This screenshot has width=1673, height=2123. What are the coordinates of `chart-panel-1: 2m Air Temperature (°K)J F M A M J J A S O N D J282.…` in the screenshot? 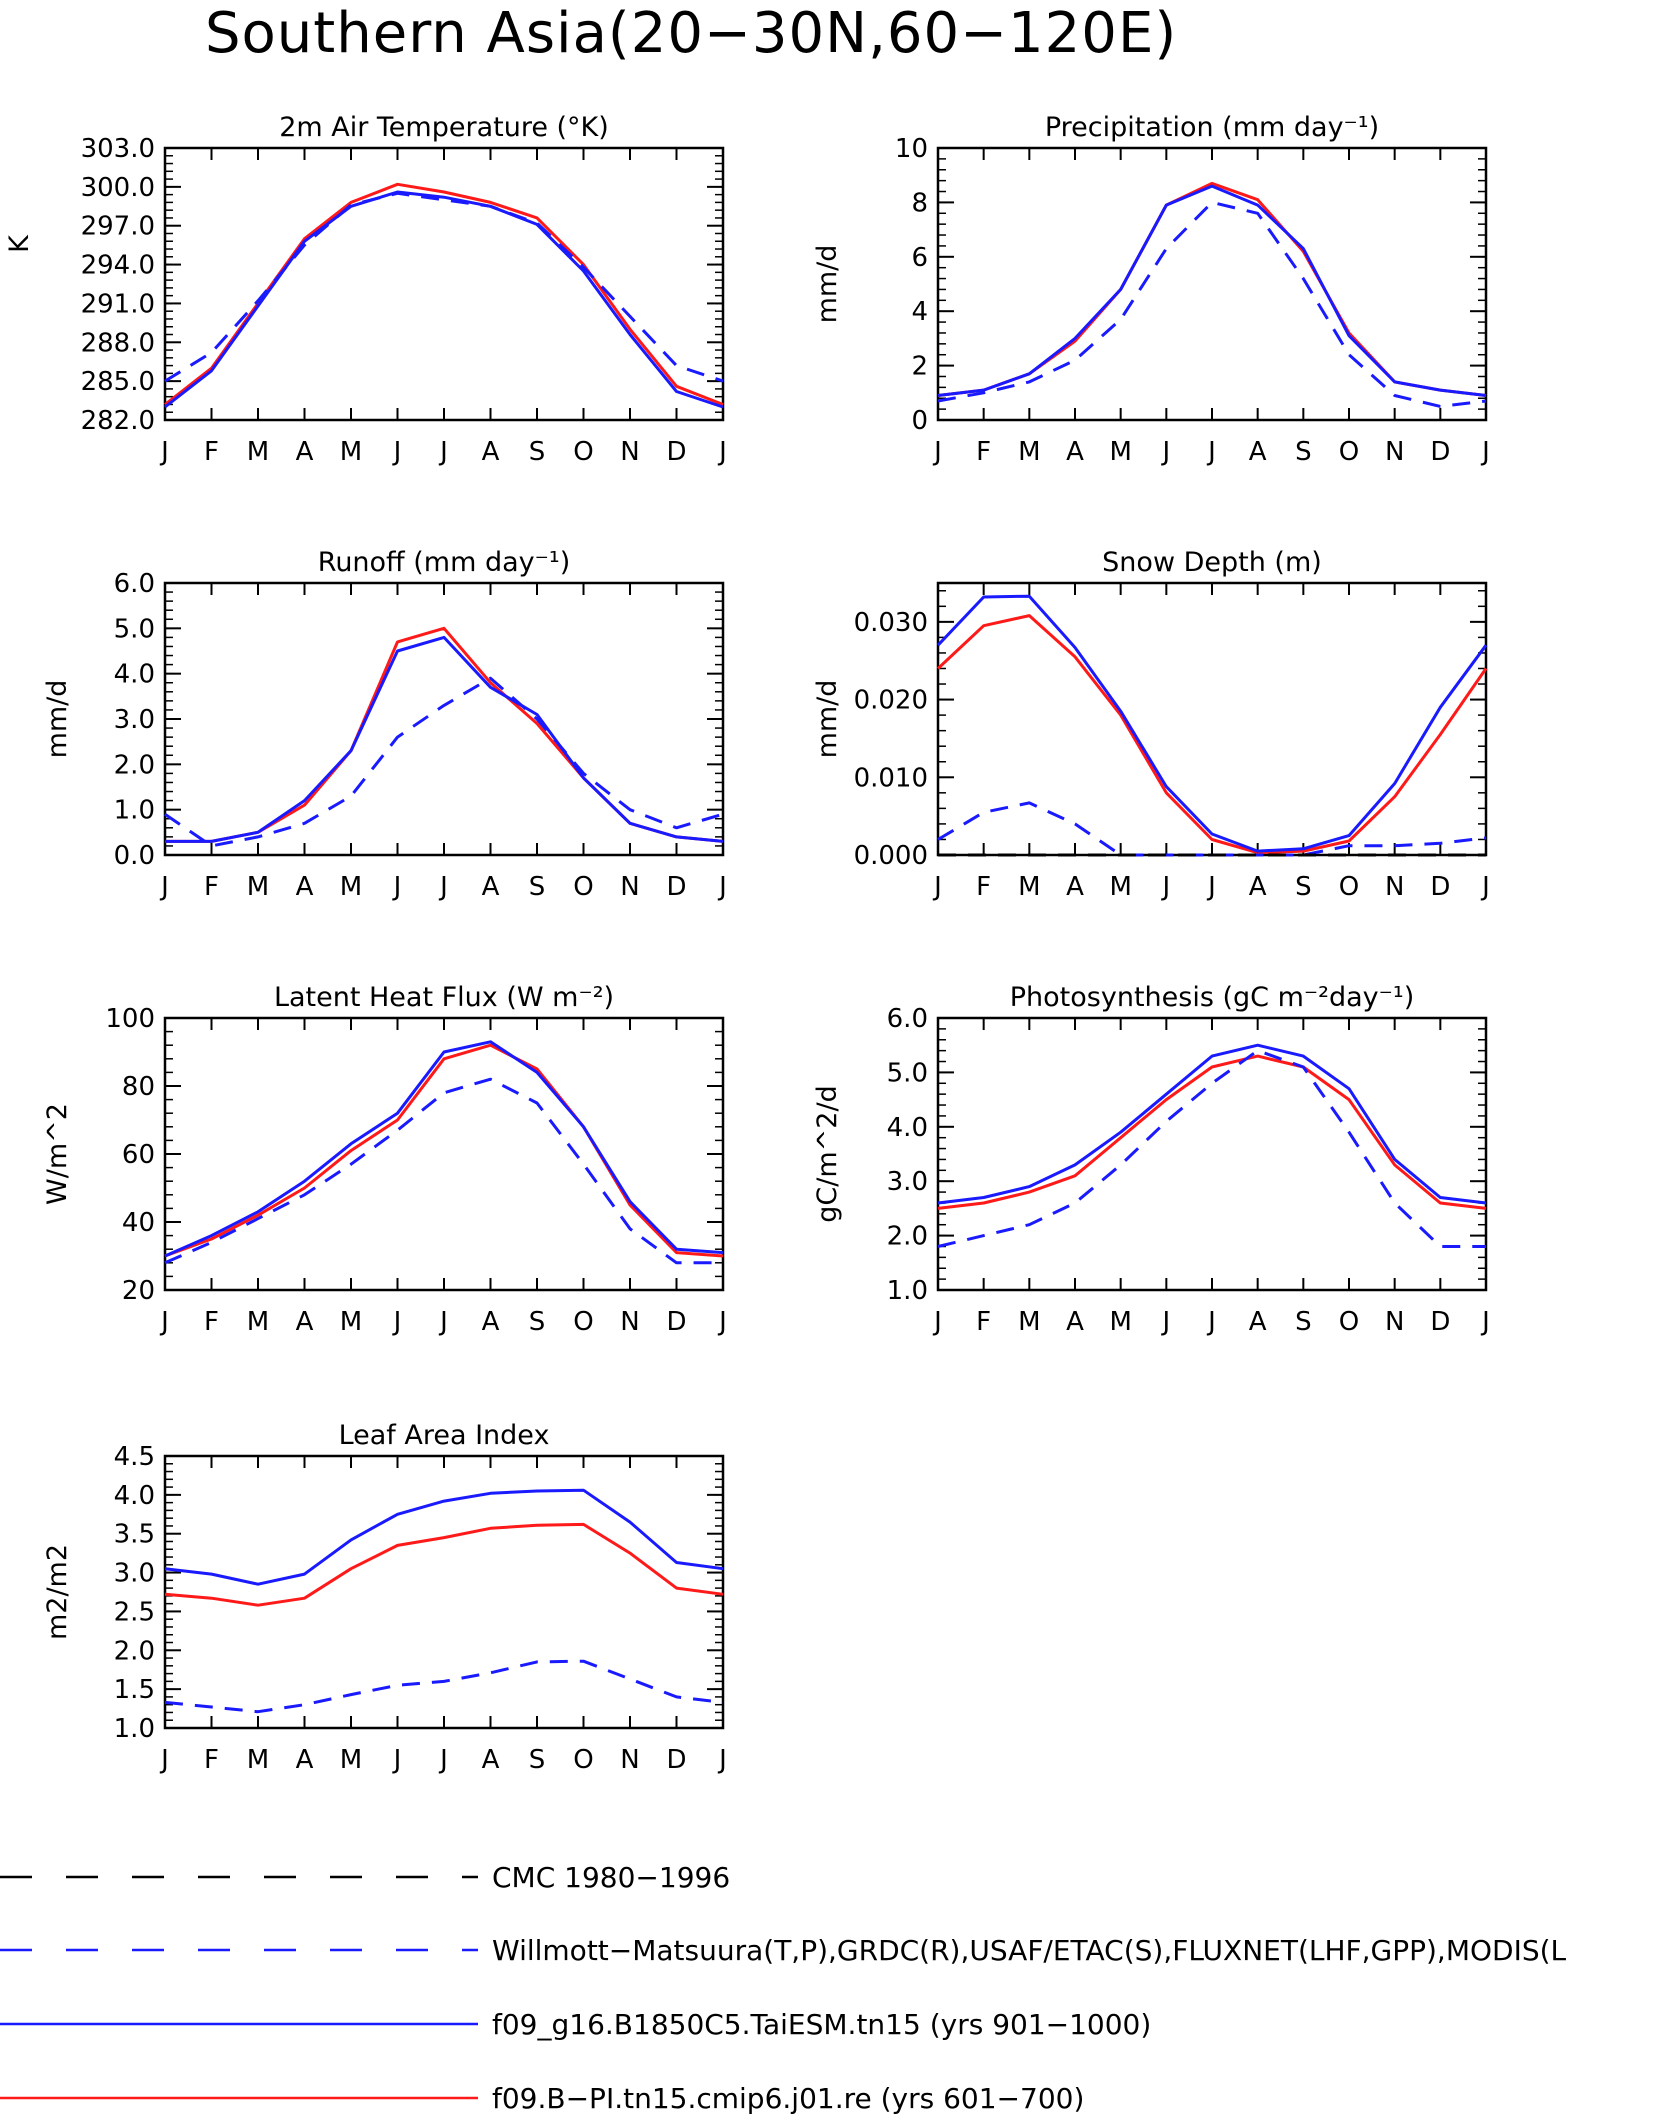 It's located at (365, 289).